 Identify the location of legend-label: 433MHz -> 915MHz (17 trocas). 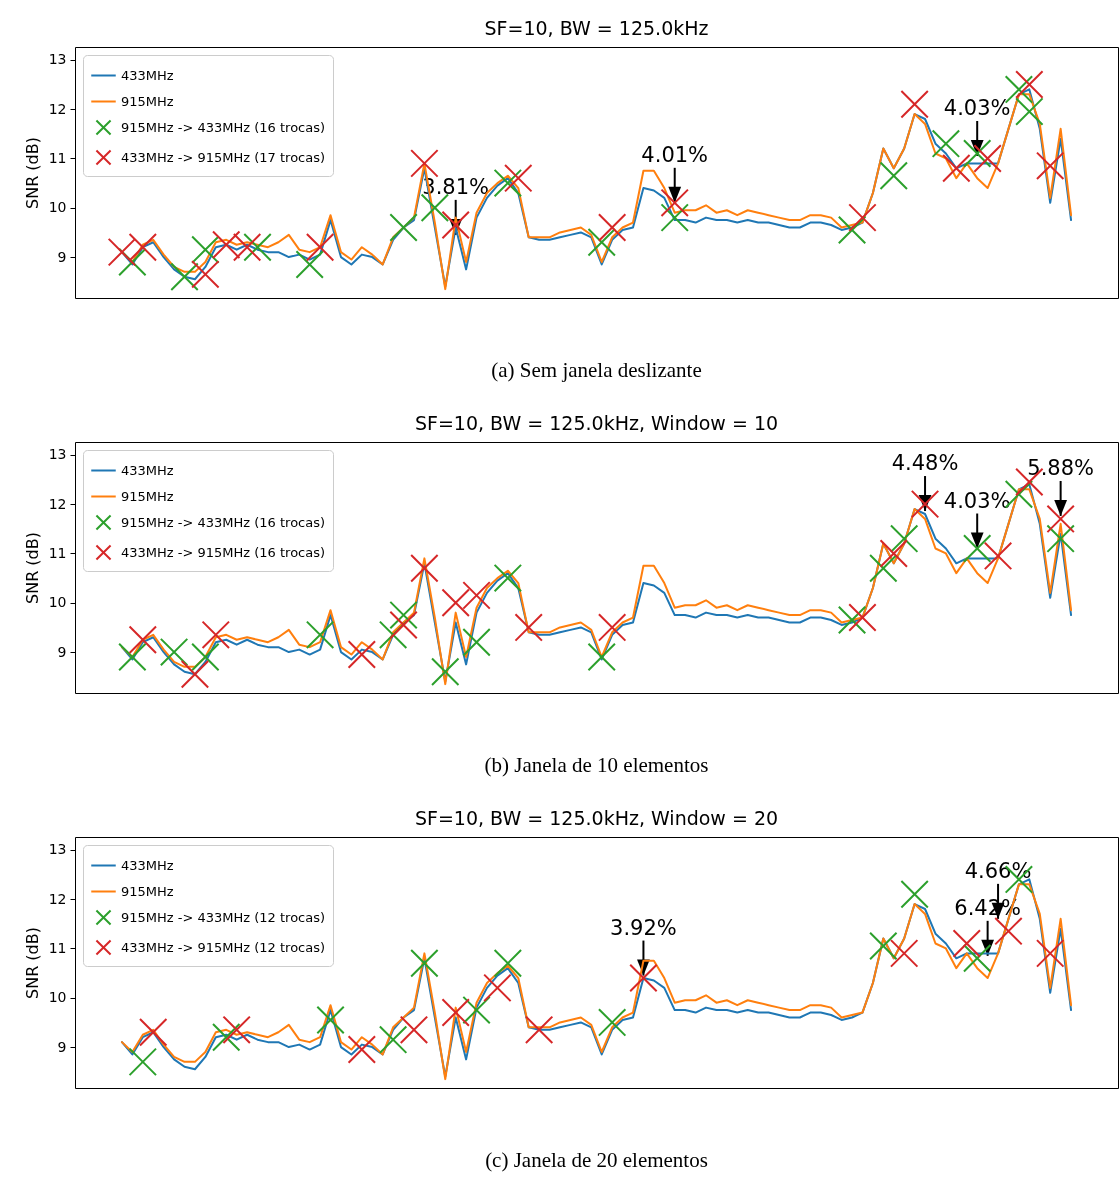
(223, 157).